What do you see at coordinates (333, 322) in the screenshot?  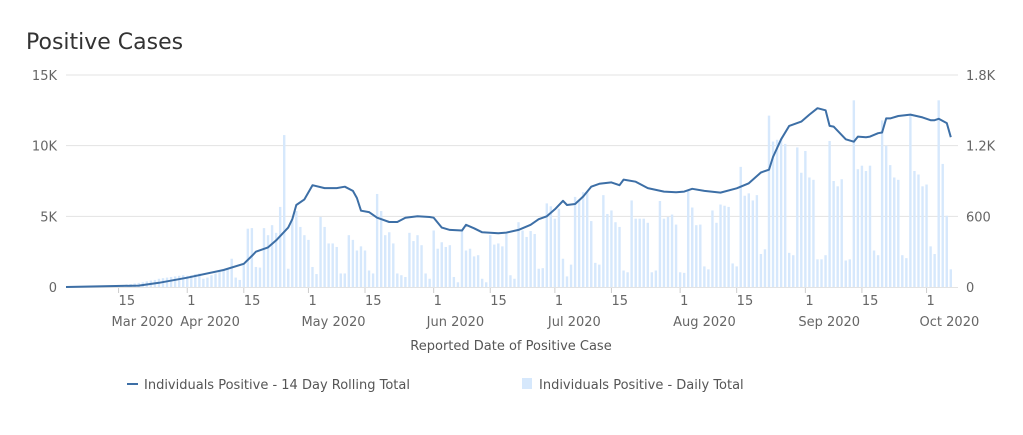 I see `x-month-label: May 2020` at bounding box center [333, 322].